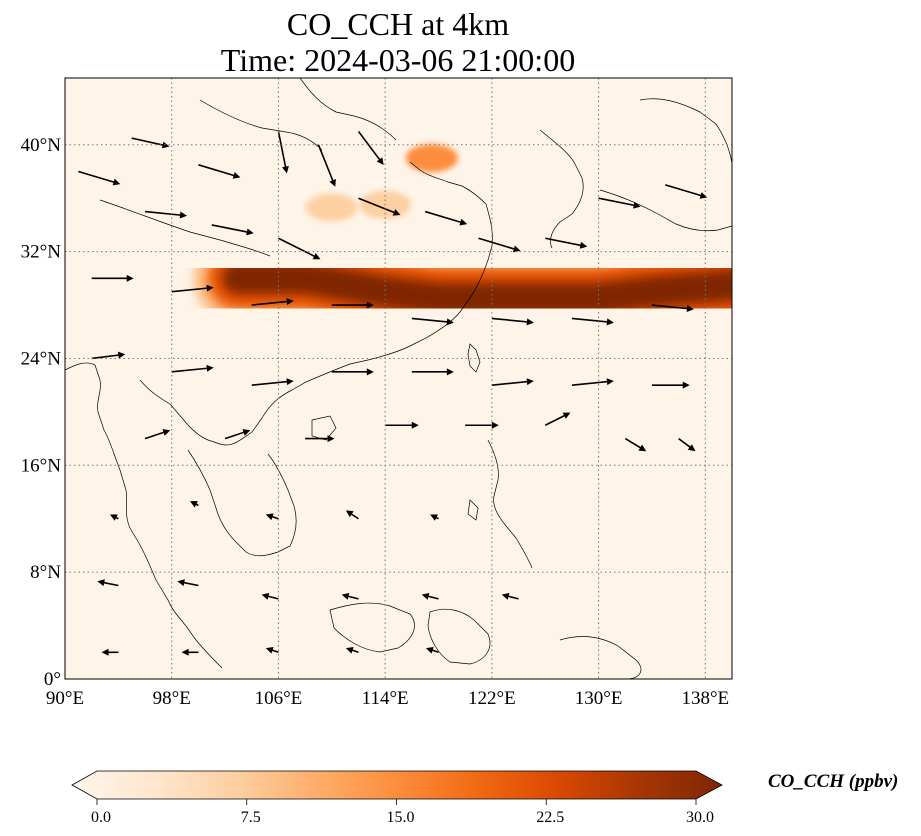 The height and width of the screenshot is (836, 921). Describe the element at coordinates (833, 781) in the screenshot. I see `colorbar-label: CO_CCH (ppbv)` at that location.